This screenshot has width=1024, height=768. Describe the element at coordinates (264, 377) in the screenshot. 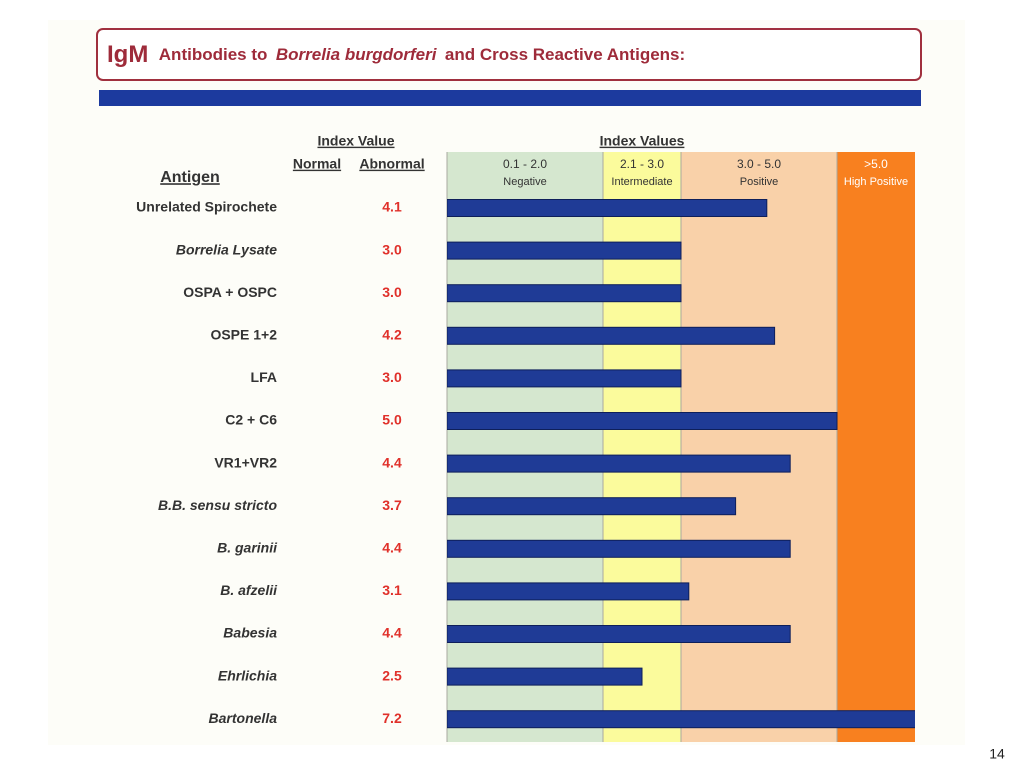

I see `category-label: LFA` at that location.